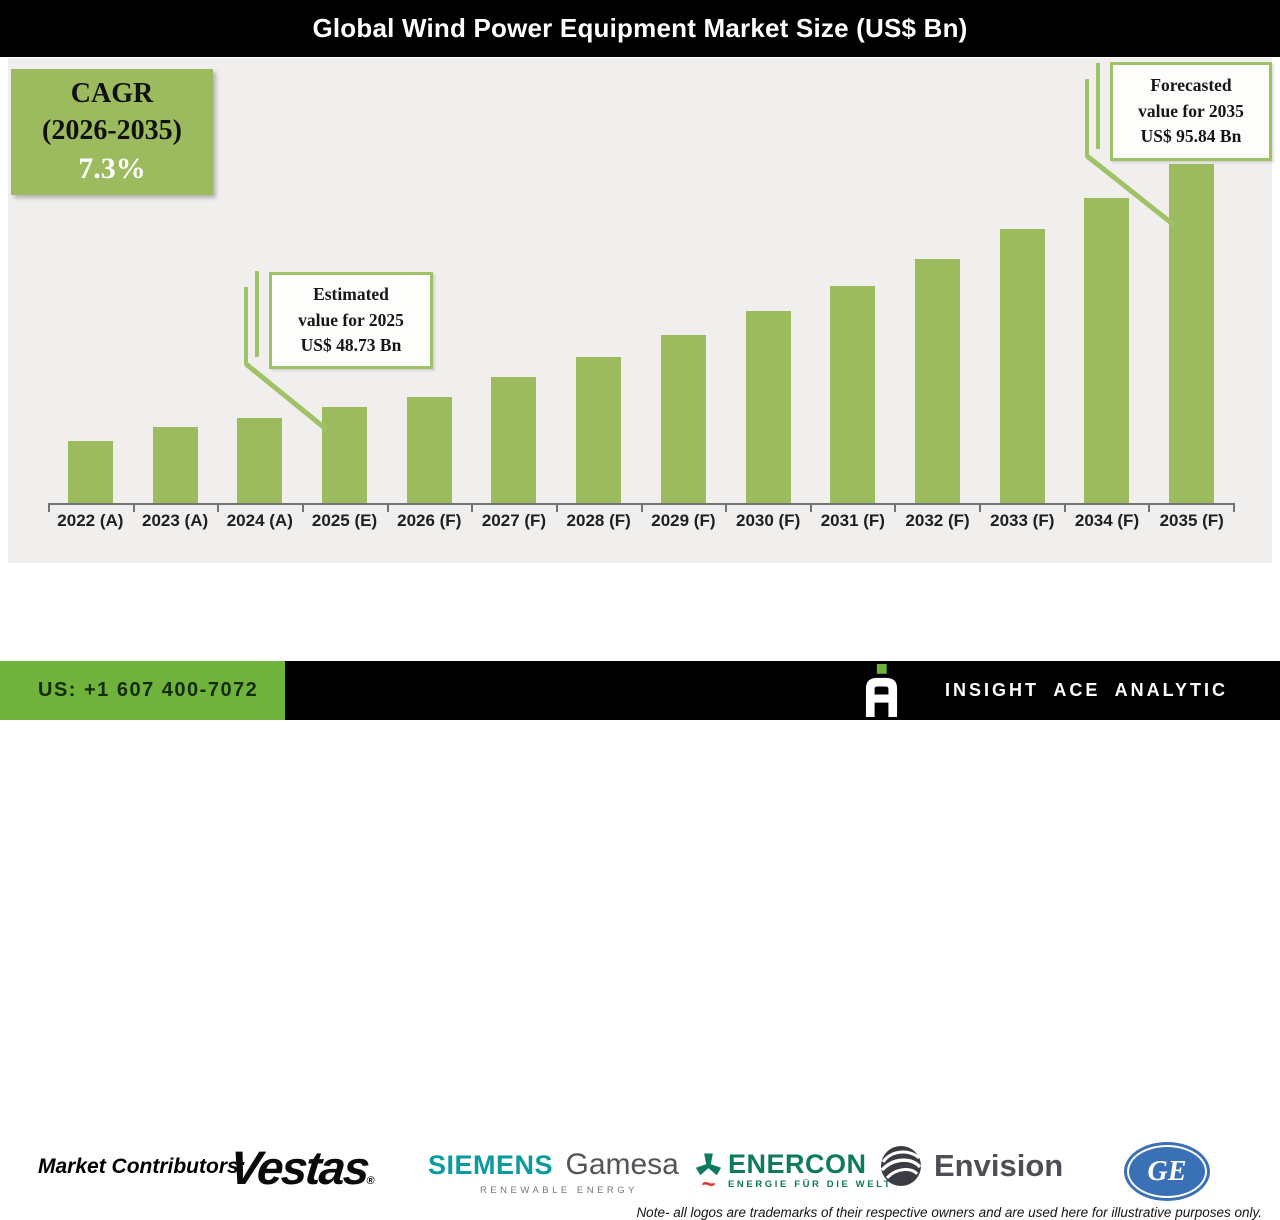  What do you see at coordinates (683, 419) in the screenshot?
I see `bar-2029` at bounding box center [683, 419].